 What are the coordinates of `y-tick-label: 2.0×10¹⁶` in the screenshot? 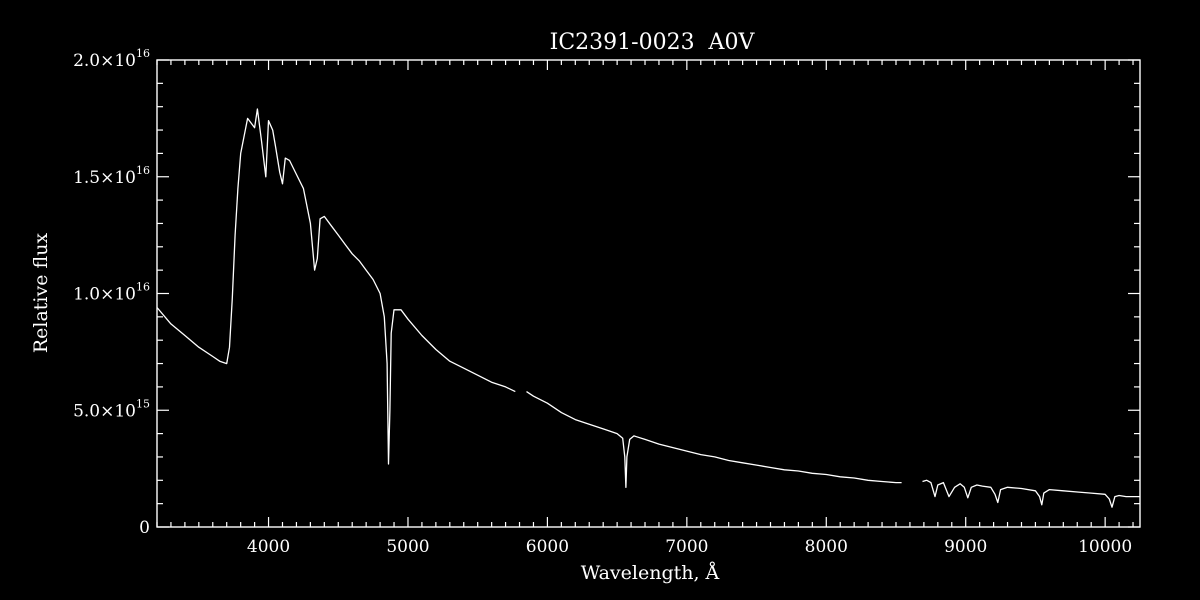 It's located at (111, 59).